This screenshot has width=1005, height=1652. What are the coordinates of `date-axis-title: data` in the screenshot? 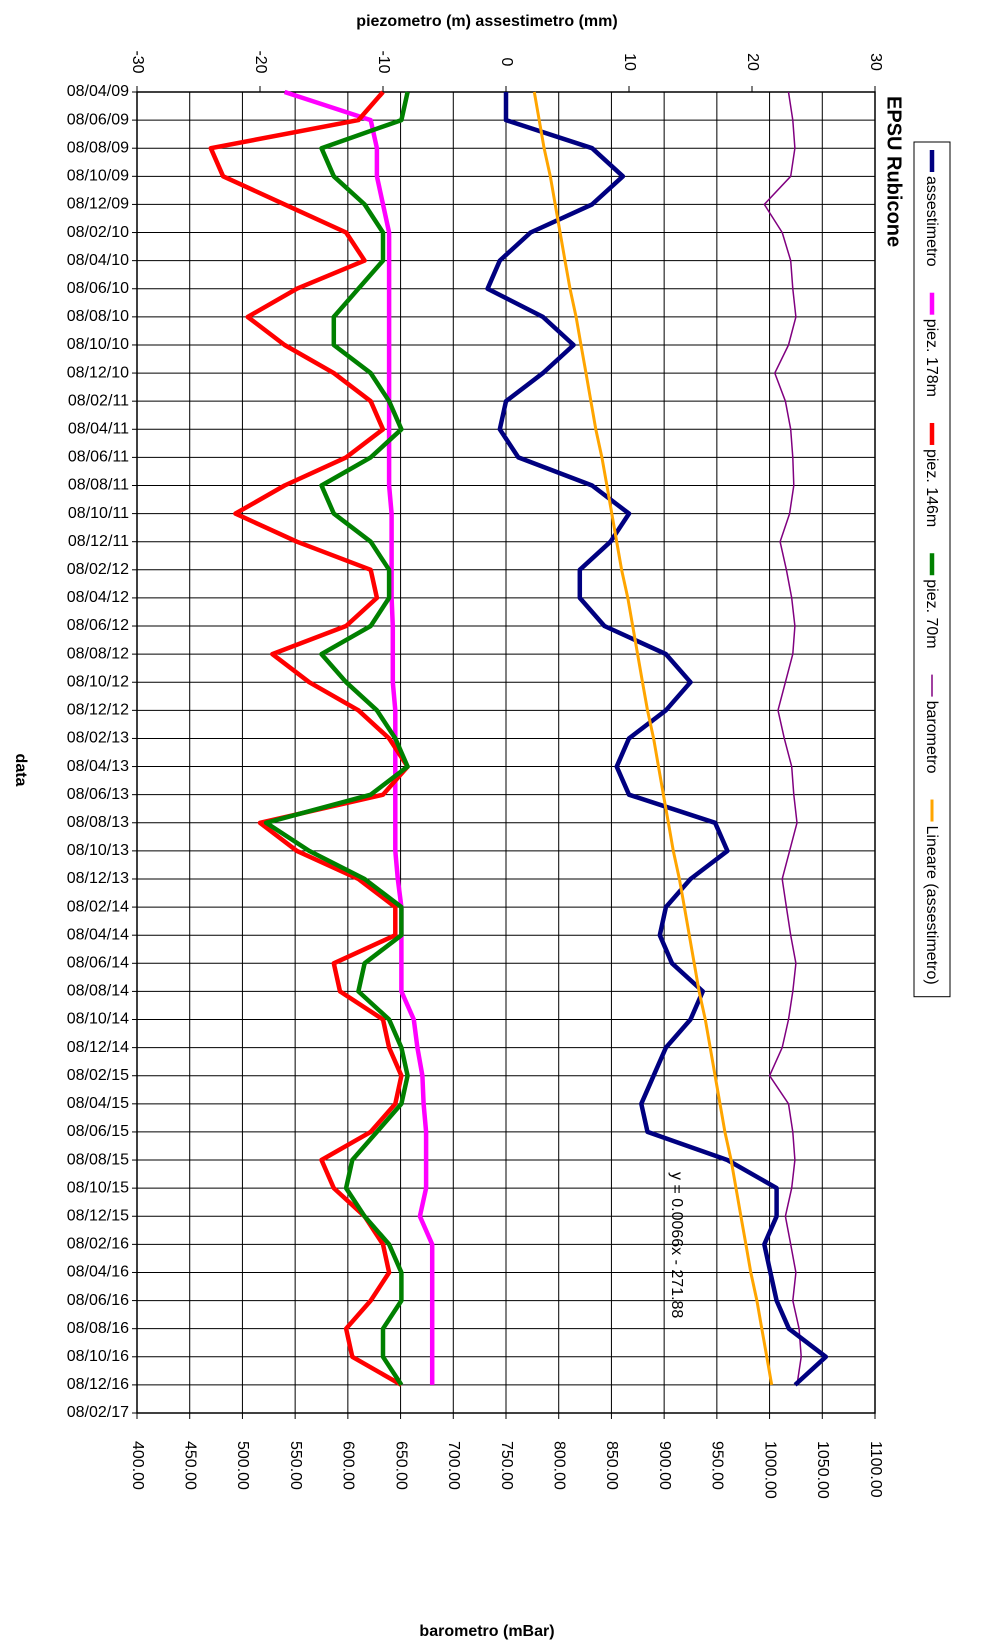 It's located at (20, 770).